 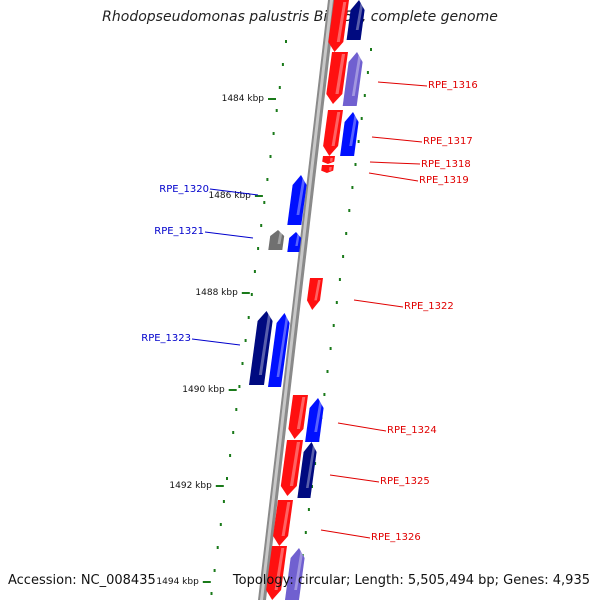 I want to click on gene-rpe-1327-arrow, so click(x=276, y=573).